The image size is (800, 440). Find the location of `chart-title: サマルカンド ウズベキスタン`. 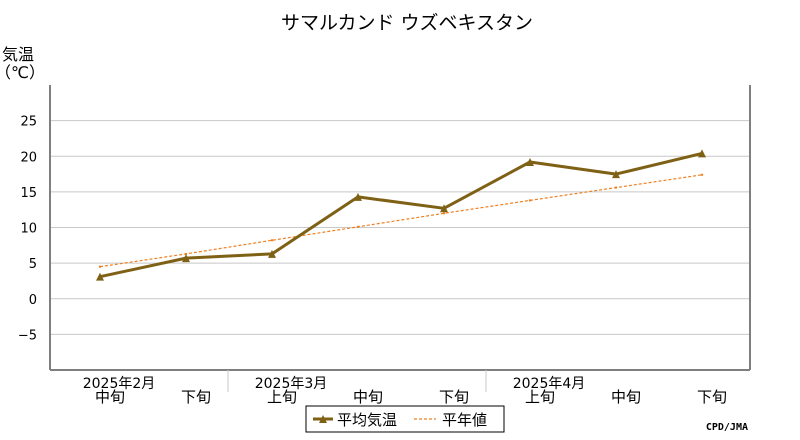

chart-title: サマルカンド ウズベキスタン is located at coordinates (407, 23).